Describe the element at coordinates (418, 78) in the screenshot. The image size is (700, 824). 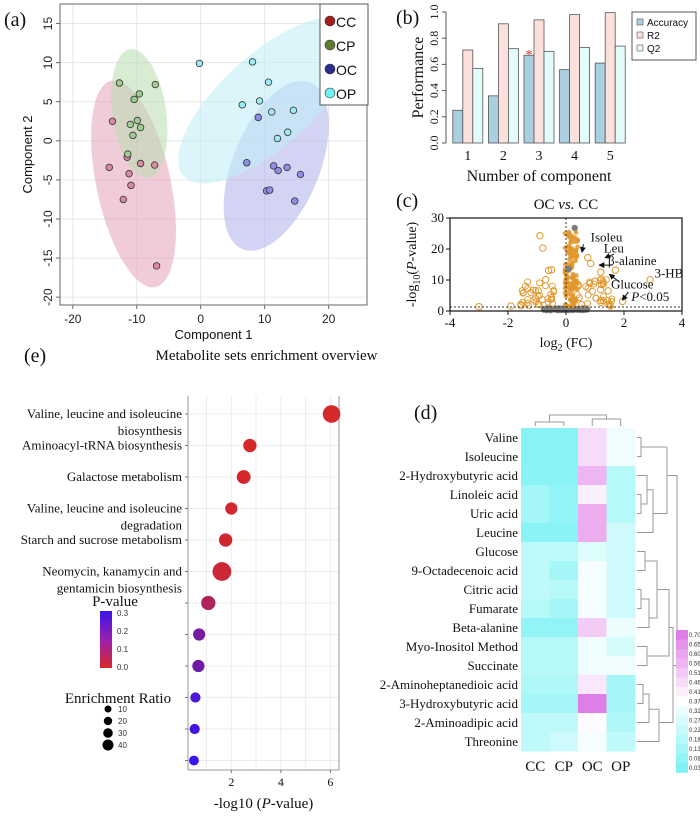
I see `y-axis-label: Performance` at that location.